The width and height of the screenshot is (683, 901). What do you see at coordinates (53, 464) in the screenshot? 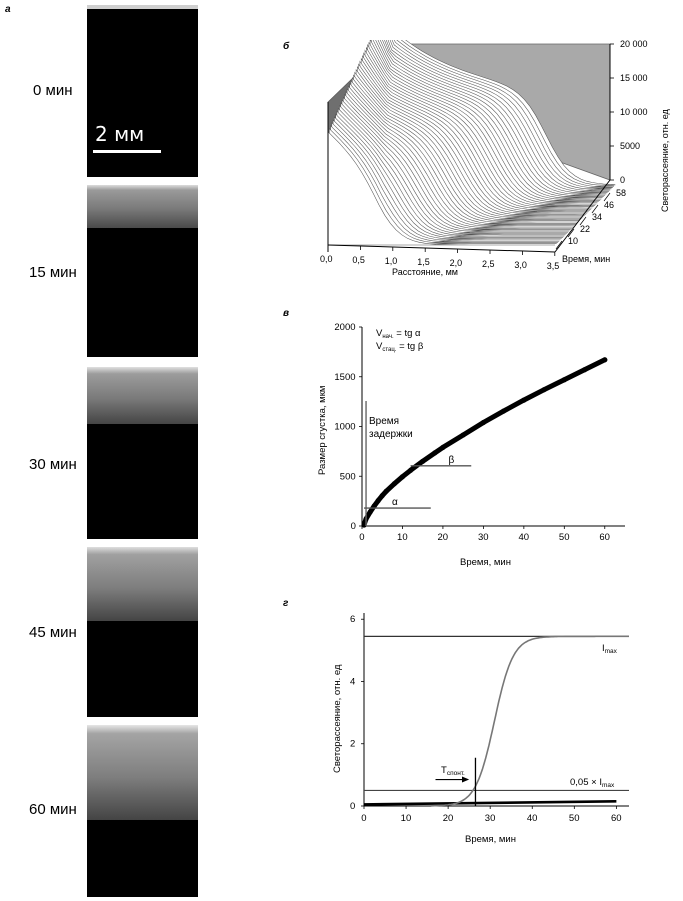
I see `strip-label-30: 30 мин` at bounding box center [53, 464].